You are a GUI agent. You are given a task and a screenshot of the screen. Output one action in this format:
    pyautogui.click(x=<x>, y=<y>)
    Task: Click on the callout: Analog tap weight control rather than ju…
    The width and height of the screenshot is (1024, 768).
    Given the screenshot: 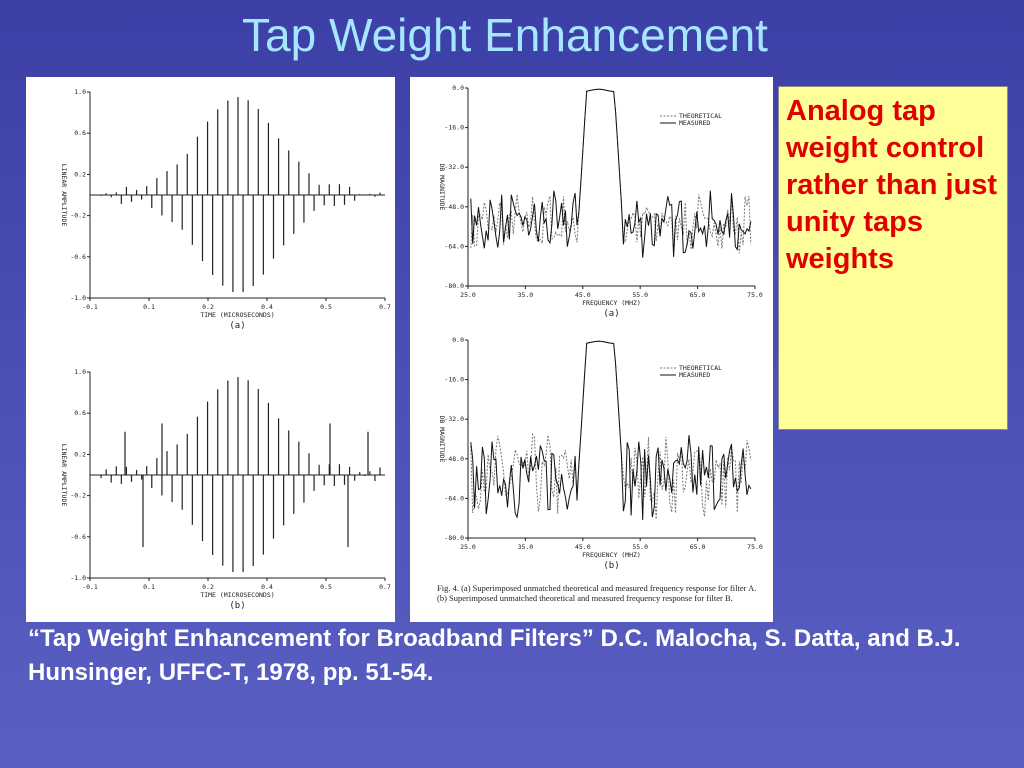 What is the action you would take?
    pyautogui.click(x=893, y=258)
    